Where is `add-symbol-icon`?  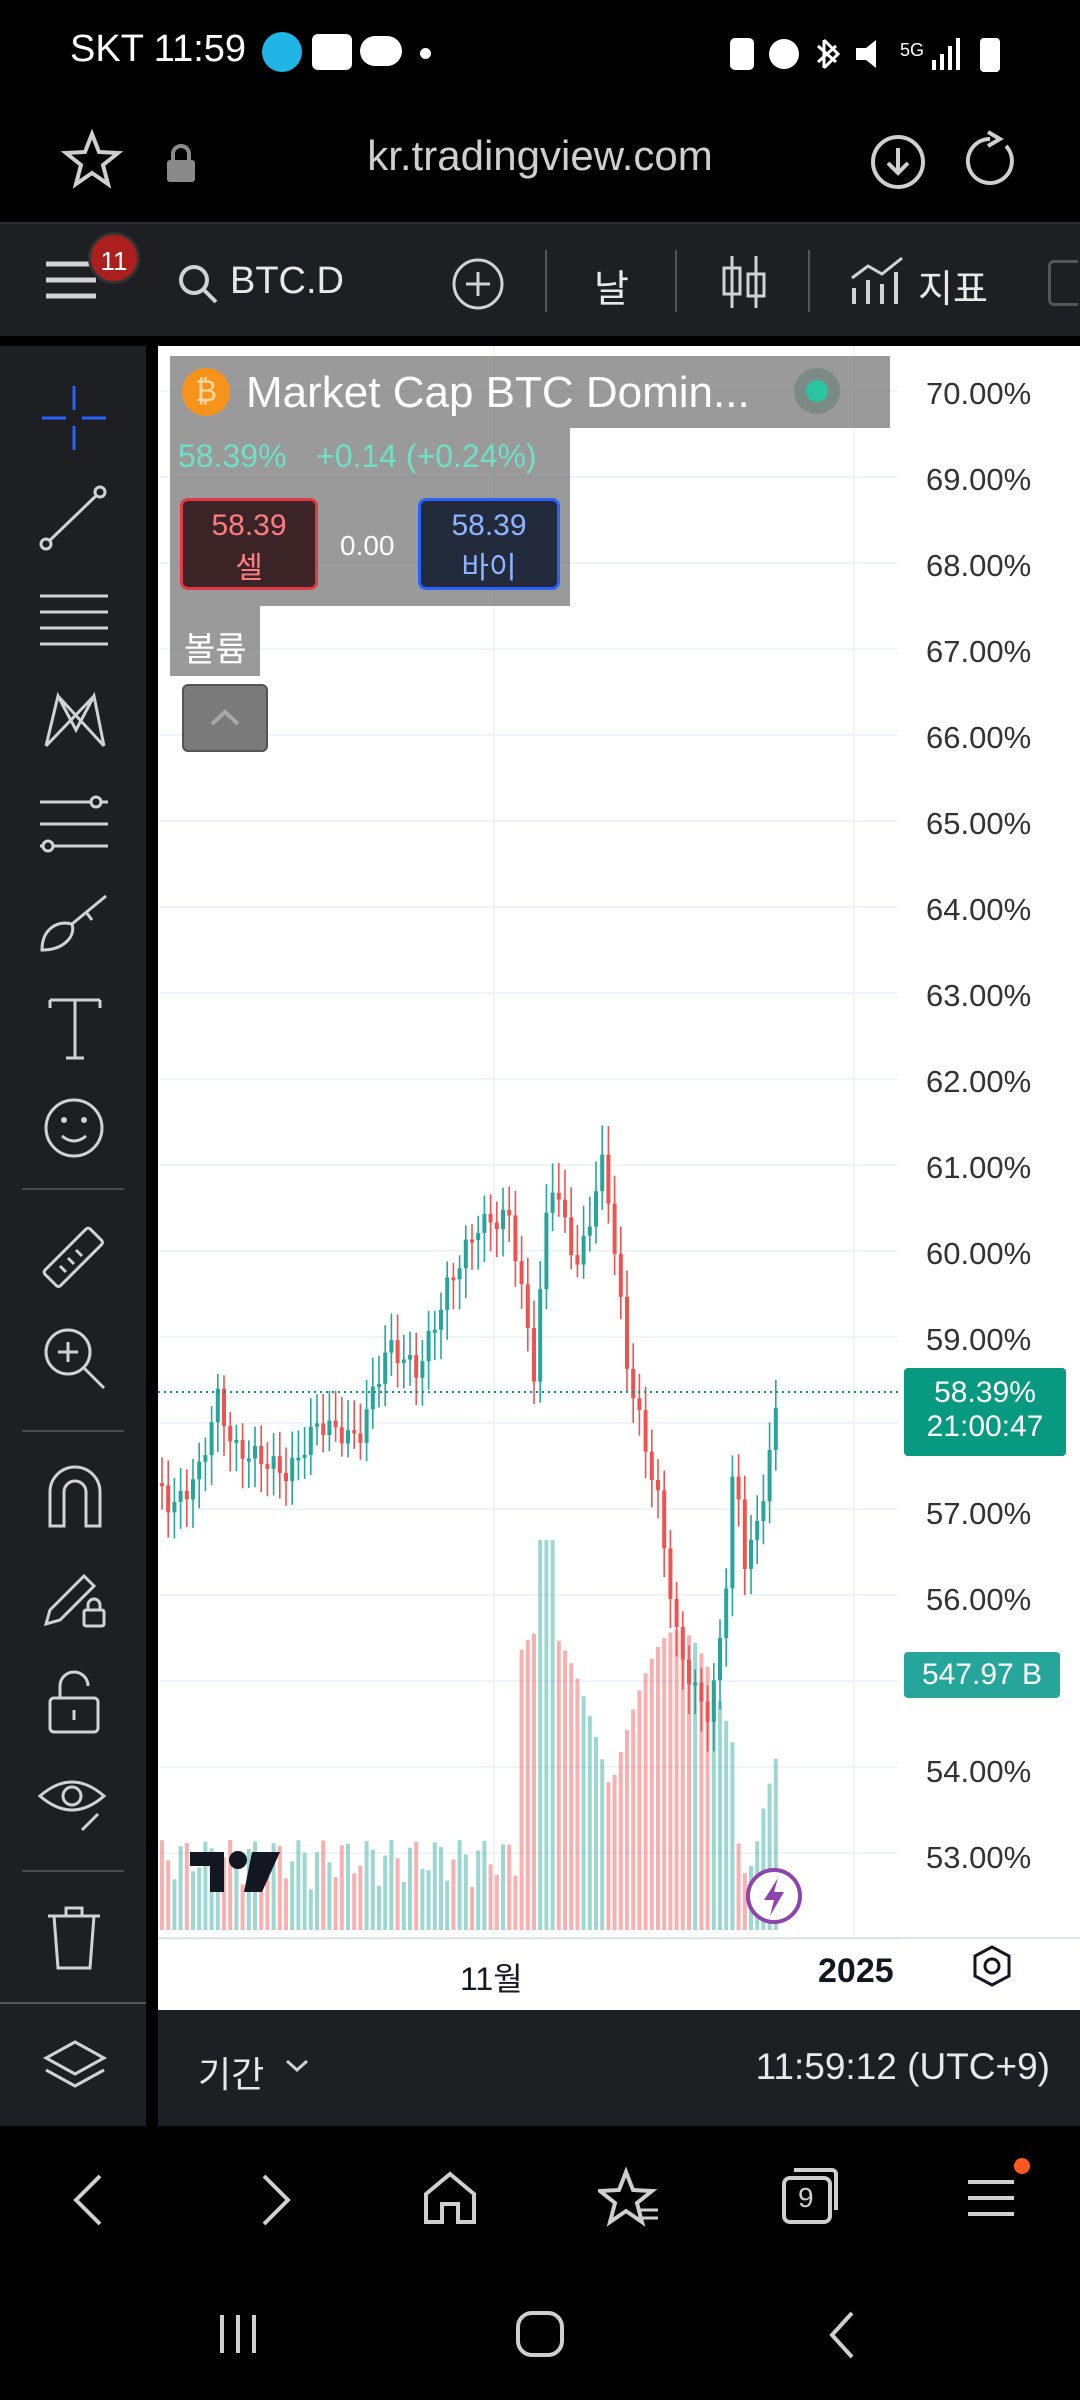
add-symbol-icon is located at coordinates (478, 286).